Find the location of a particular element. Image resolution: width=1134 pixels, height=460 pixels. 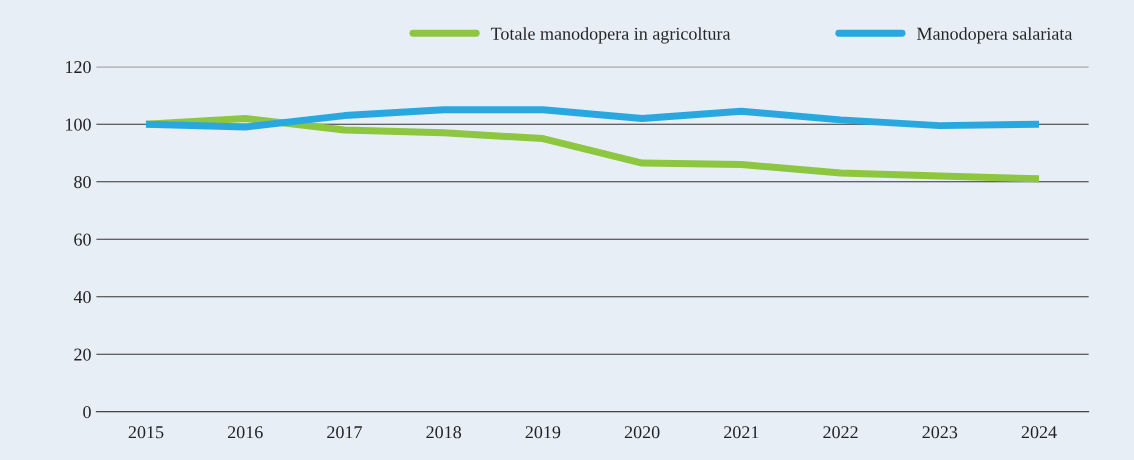

x-tick-label: 2023 is located at coordinates (940, 432).